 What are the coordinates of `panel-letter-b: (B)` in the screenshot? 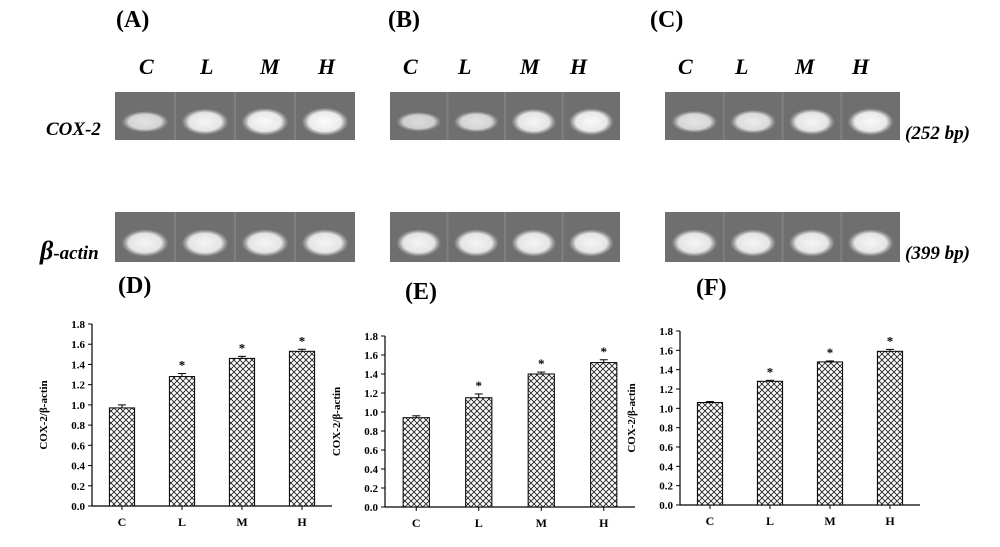 It's located at (404, 20).